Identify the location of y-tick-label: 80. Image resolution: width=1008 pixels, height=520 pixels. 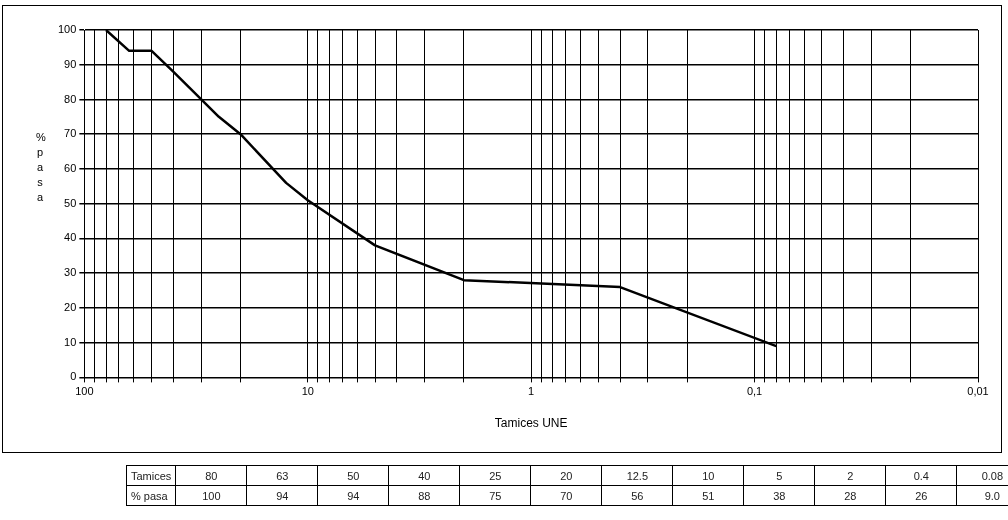
(70, 98).